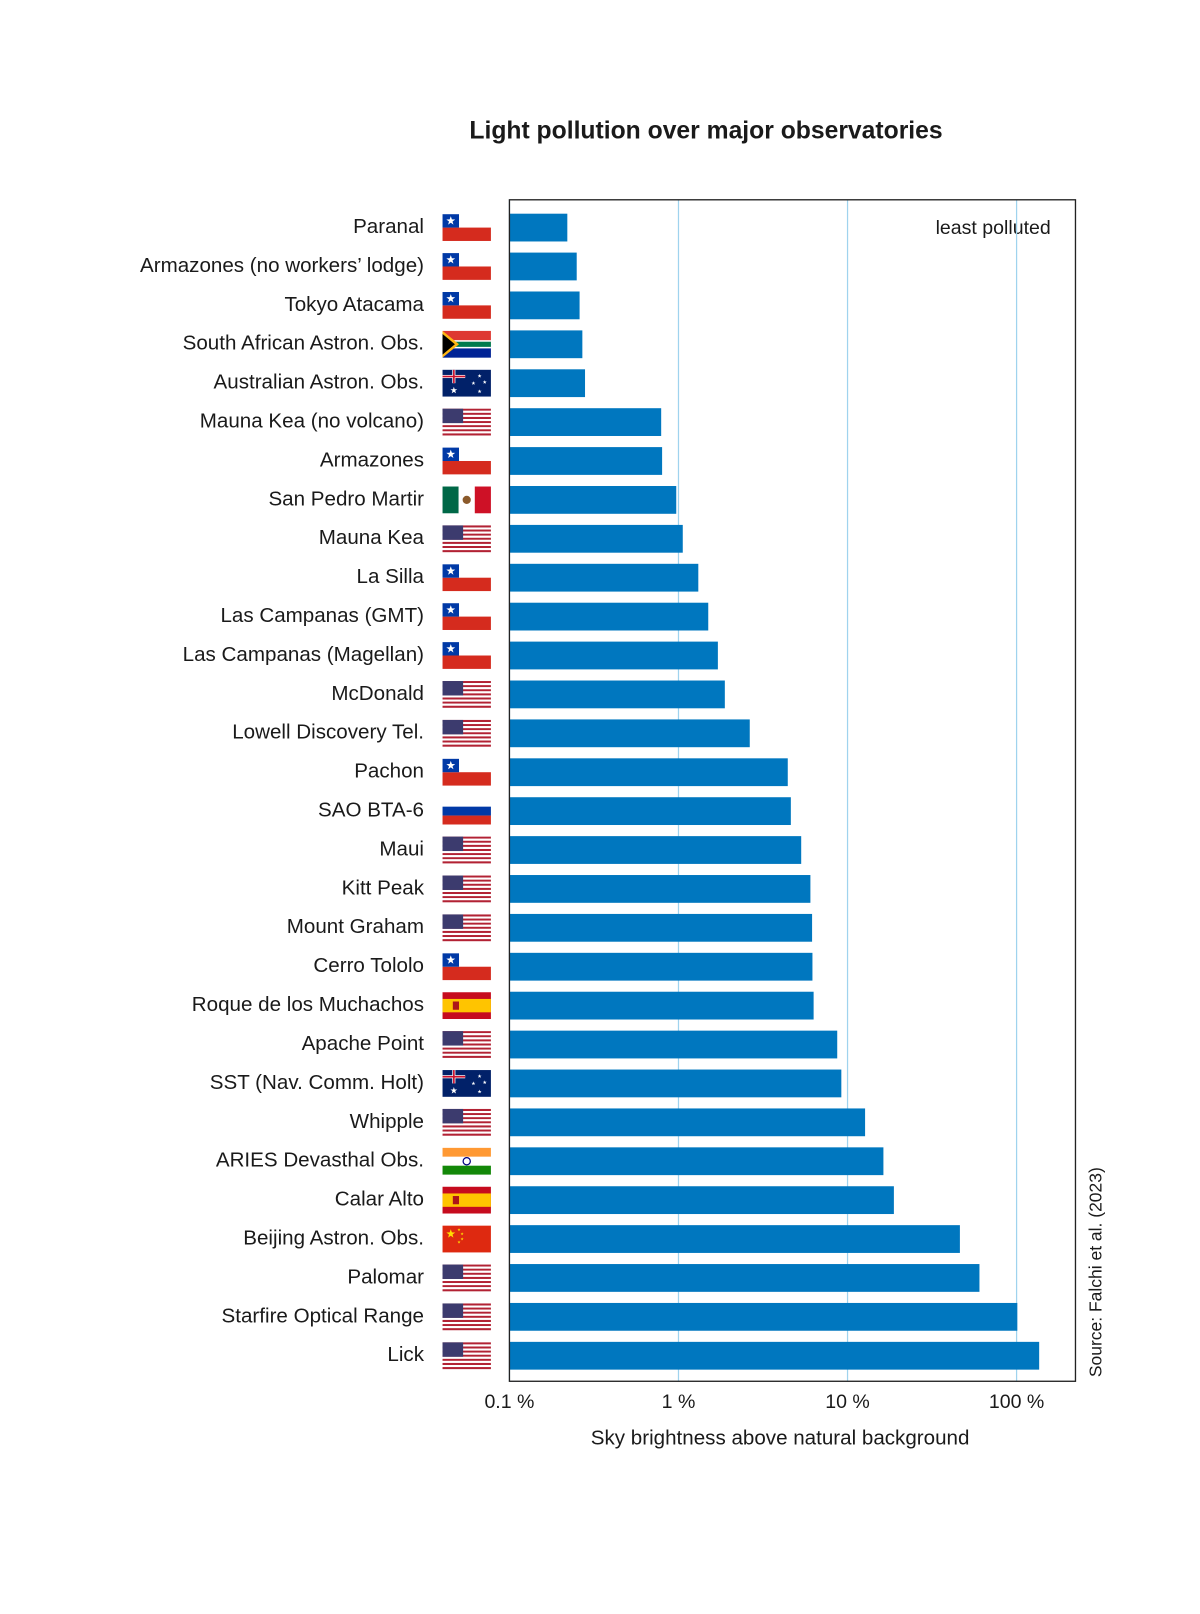 The image size is (1200, 1614). What do you see at coordinates (705, 130) in the screenshot?
I see `chart-title: Light pollution over major observatories` at bounding box center [705, 130].